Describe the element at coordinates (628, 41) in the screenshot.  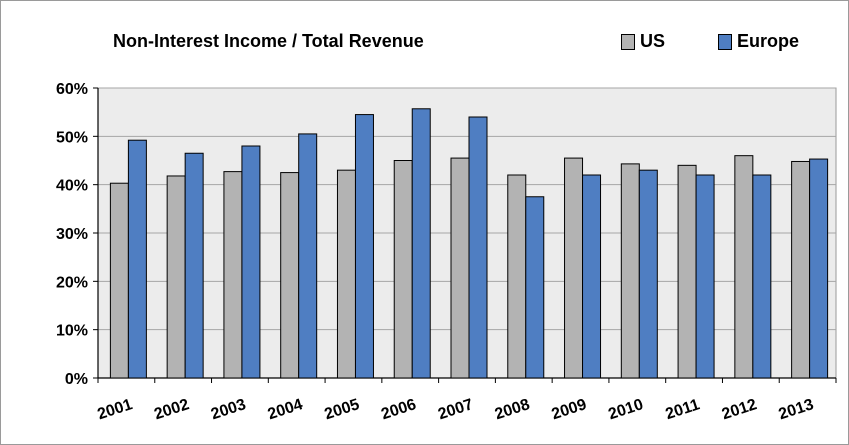
I see `legend-swatch-us` at that location.